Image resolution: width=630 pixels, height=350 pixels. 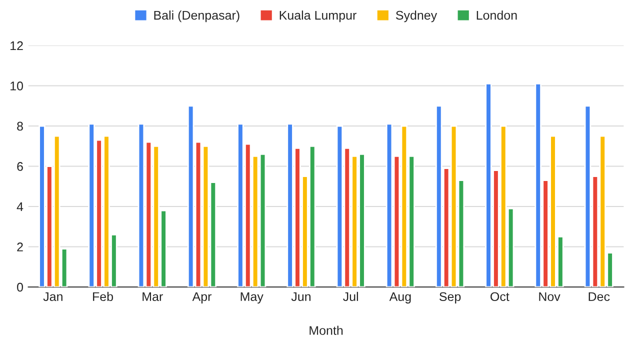 What do you see at coordinates (326, 330) in the screenshot?
I see `x-axis-title: Month` at bounding box center [326, 330].